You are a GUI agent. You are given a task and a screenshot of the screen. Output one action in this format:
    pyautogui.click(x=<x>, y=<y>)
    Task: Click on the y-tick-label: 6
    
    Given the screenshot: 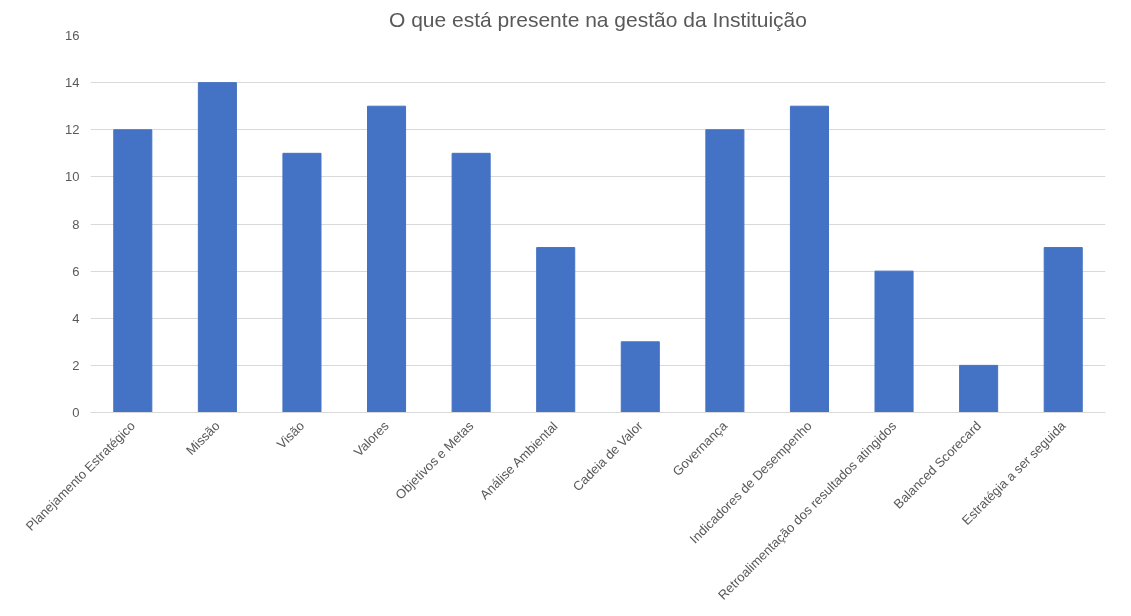 What is the action you would take?
    pyautogui.click(x=76, y=271)
    